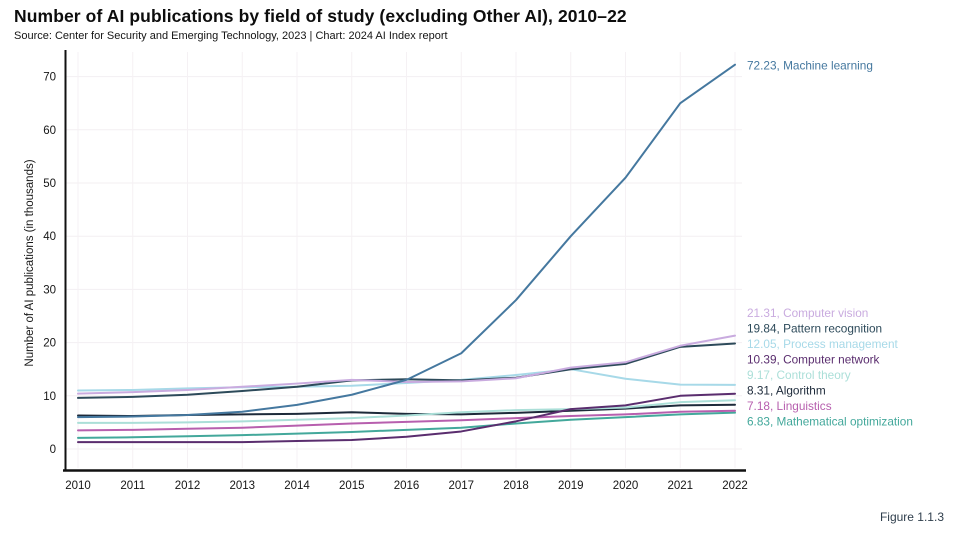 This screenshot has width=960, height=538. Describe the element at coordinates (786, 391) in the screenshot. I see `series-end-label-algorithm: 8.31, Algorithm` at that location.